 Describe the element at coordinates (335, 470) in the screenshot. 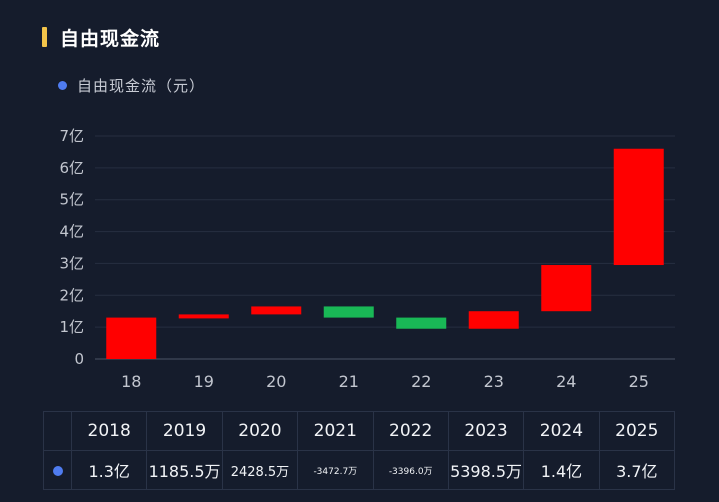

I see `table-value-cell: -3472.7万` at that location.